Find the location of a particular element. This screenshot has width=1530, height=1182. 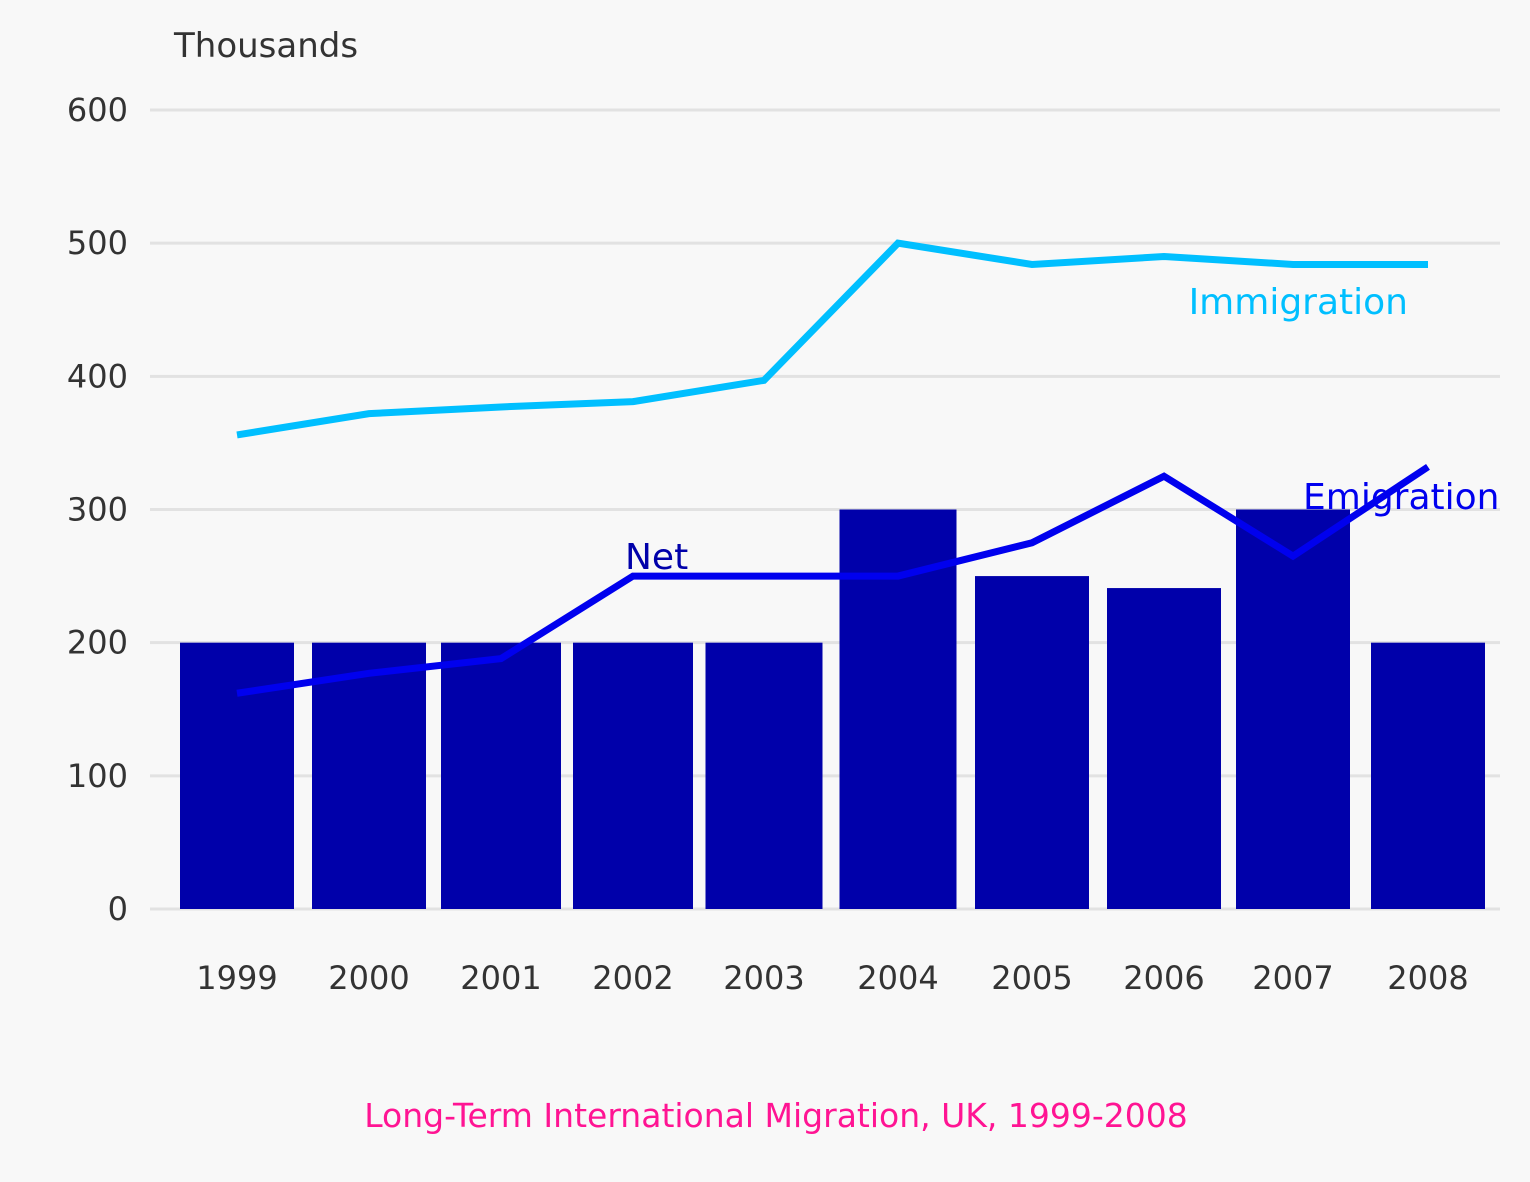

x-tick-label: 2006 is located at coordinates (1163, 978).